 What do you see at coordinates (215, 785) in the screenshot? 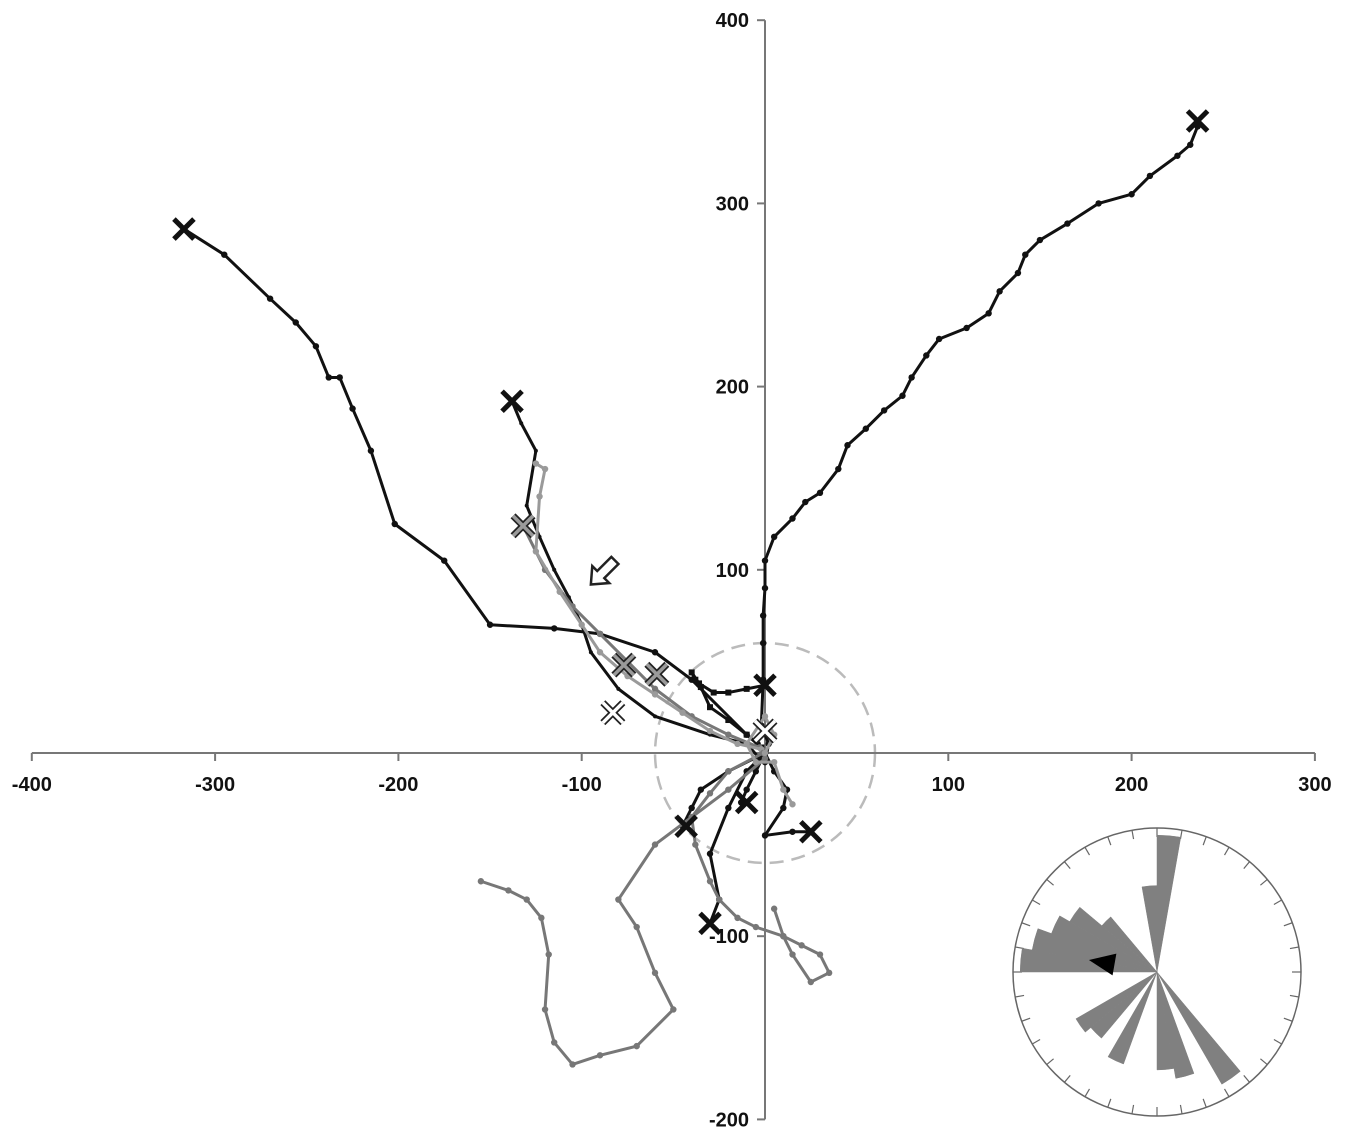
I see `x-tick-label: -300` at bounding box center [215, 785].